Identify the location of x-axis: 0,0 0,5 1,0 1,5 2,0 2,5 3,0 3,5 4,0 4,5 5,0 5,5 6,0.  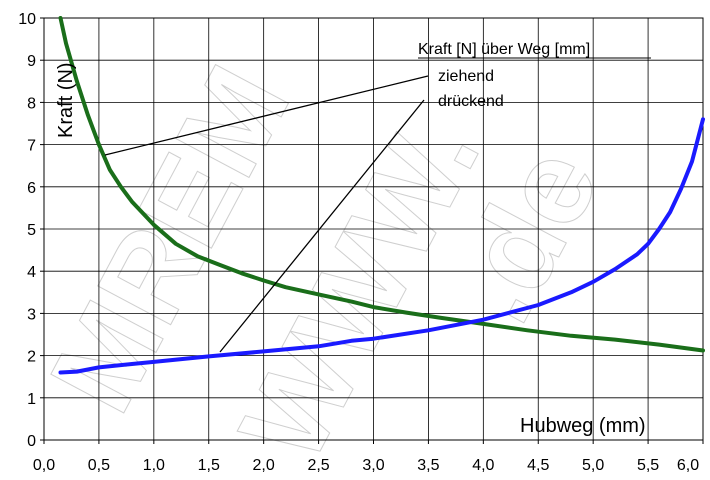
(368, 457).